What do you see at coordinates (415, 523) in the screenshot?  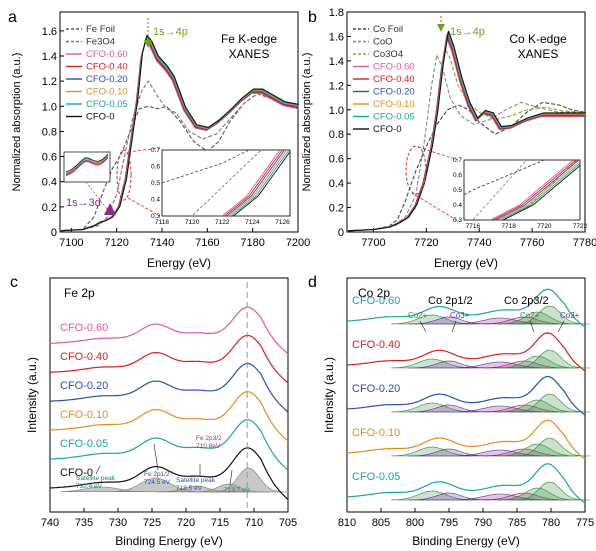 I see `x-tick-label: 800` at bounding box center [415, 523].